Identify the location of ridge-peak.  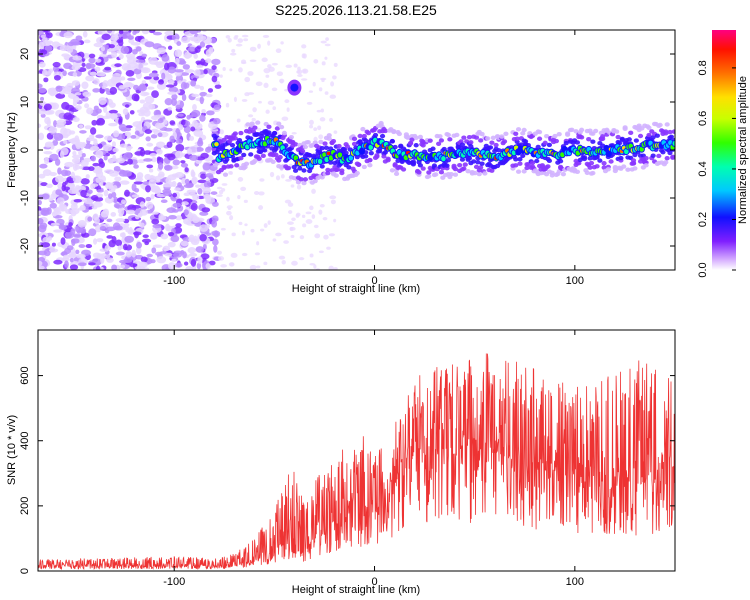
(216, 144).